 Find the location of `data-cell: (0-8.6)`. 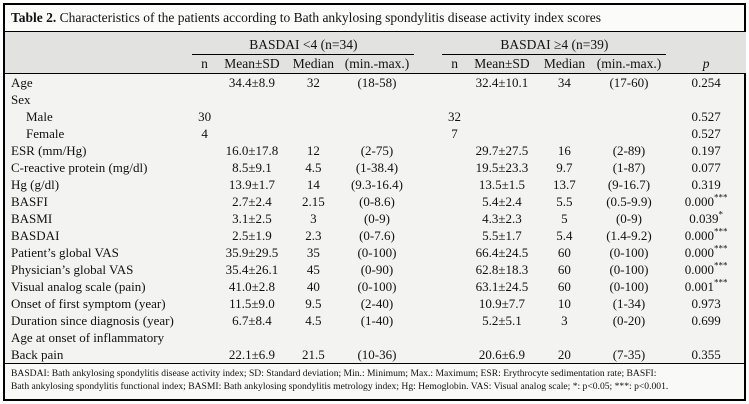

data-cell: (0-8.6) is located at coordinates (377, 201).